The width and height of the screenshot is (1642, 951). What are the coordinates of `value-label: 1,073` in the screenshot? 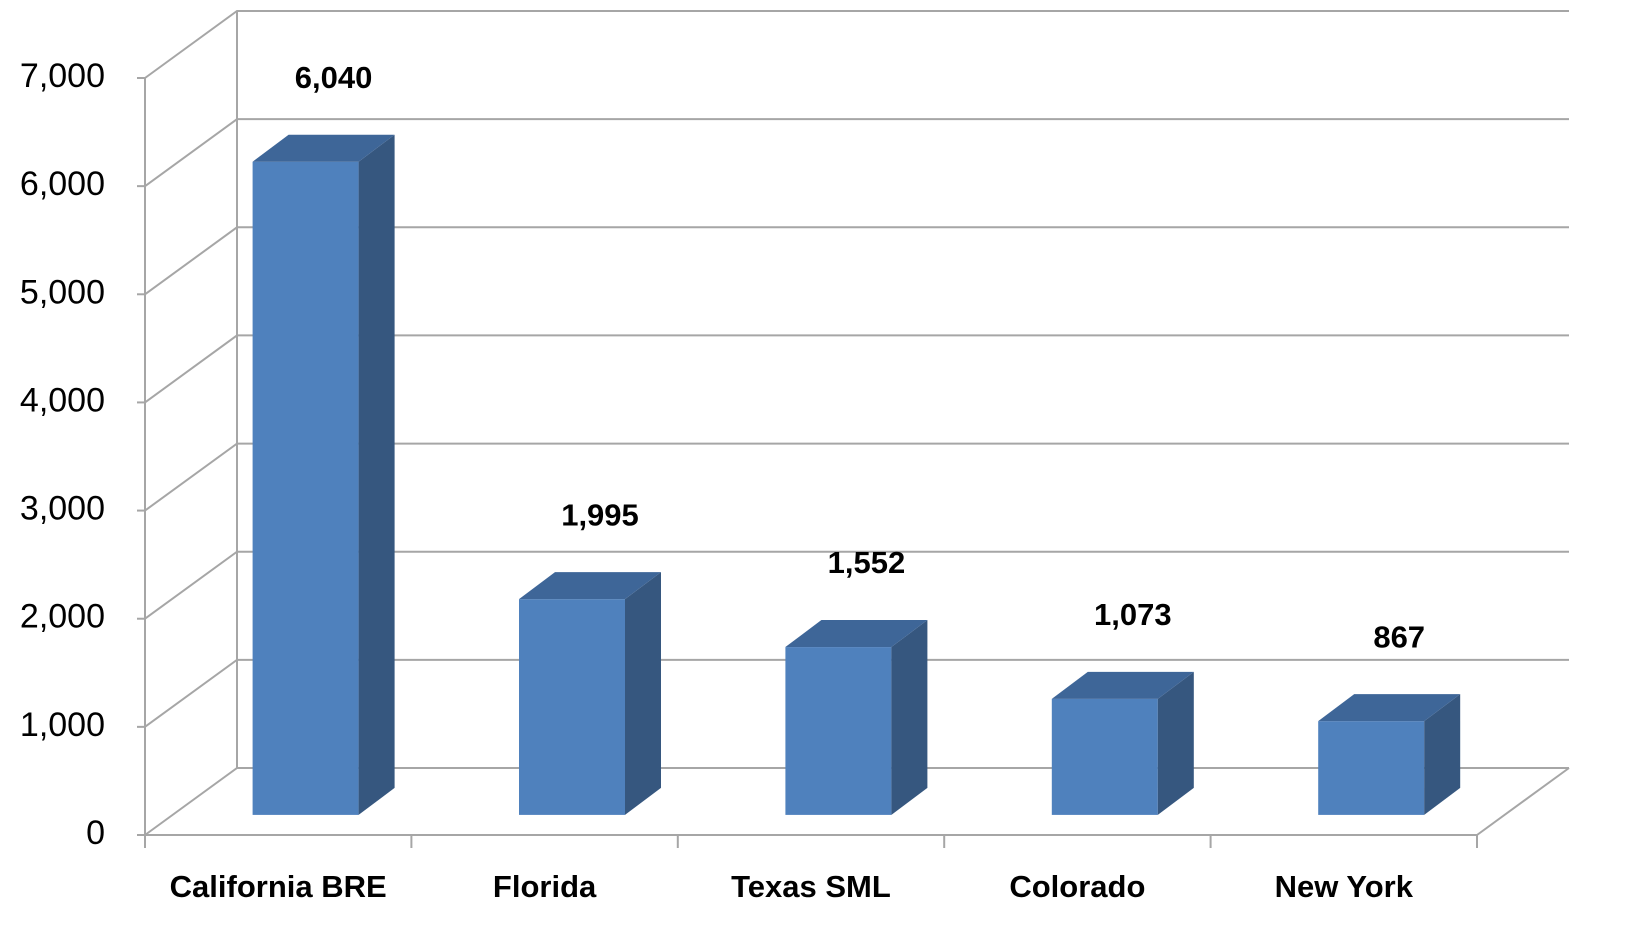 It's located at (1133, 614).